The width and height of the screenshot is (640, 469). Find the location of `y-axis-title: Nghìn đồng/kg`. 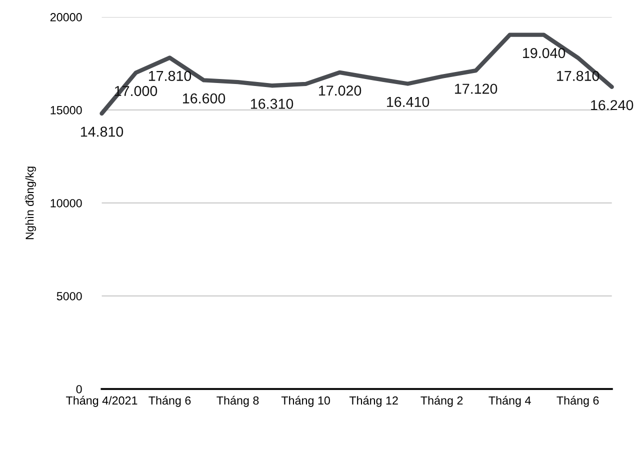

y-axis-title: Nghìn đồng/kg is located at coordinates (30, 203).